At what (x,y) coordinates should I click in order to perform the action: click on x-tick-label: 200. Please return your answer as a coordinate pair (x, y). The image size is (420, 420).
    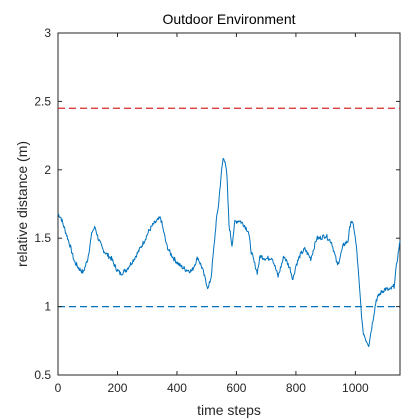
    Looking at the image, I should click on (117, 388).